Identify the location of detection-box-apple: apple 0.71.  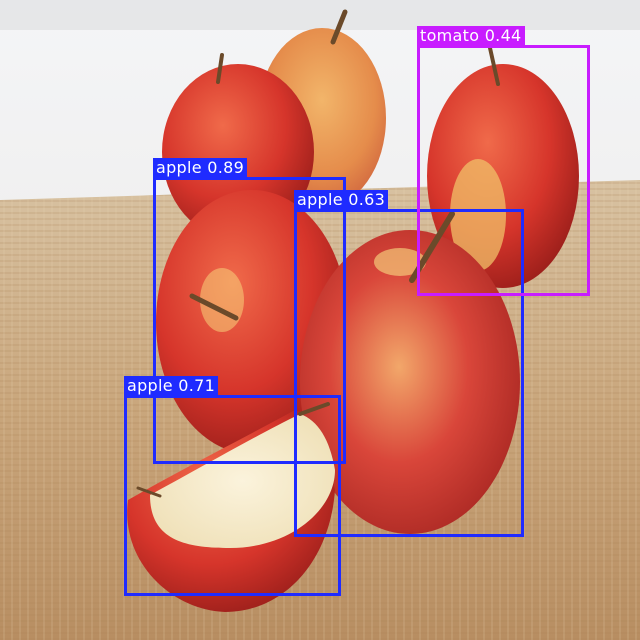
(232, 486).